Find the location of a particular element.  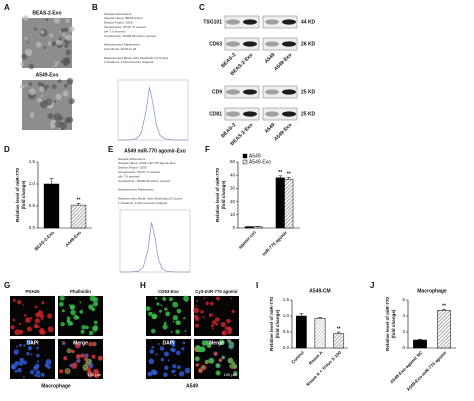

panel-letter: E is located at coordinates (111, 149).